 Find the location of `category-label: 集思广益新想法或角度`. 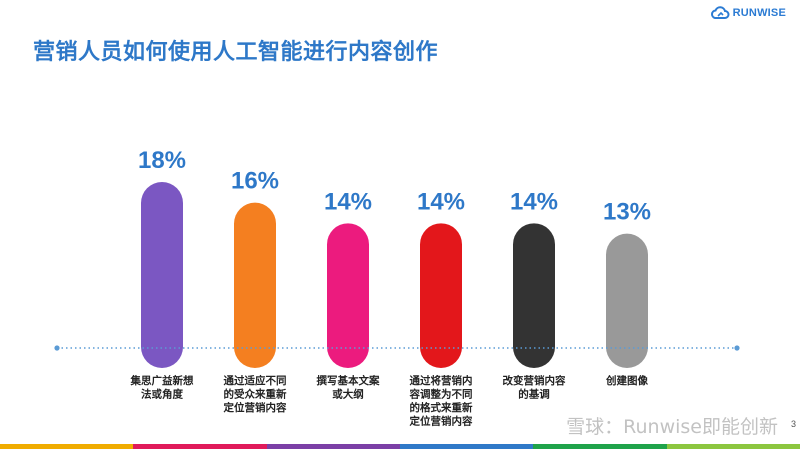

category-label: 集思广益新想法或角度 is located at coordinates (162, 387).